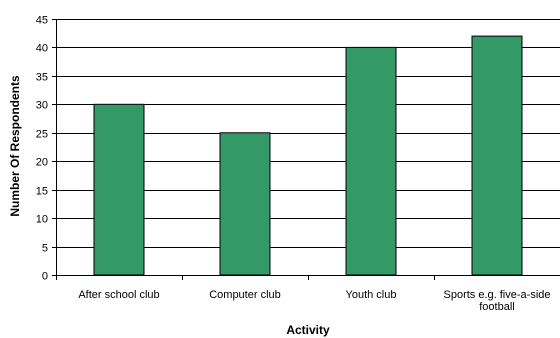 The height and width of the screenshot is (338, 560). Describe the element at coordinates (45, 277) in the screenshot. I see `y-tick-label: 0` at that location.